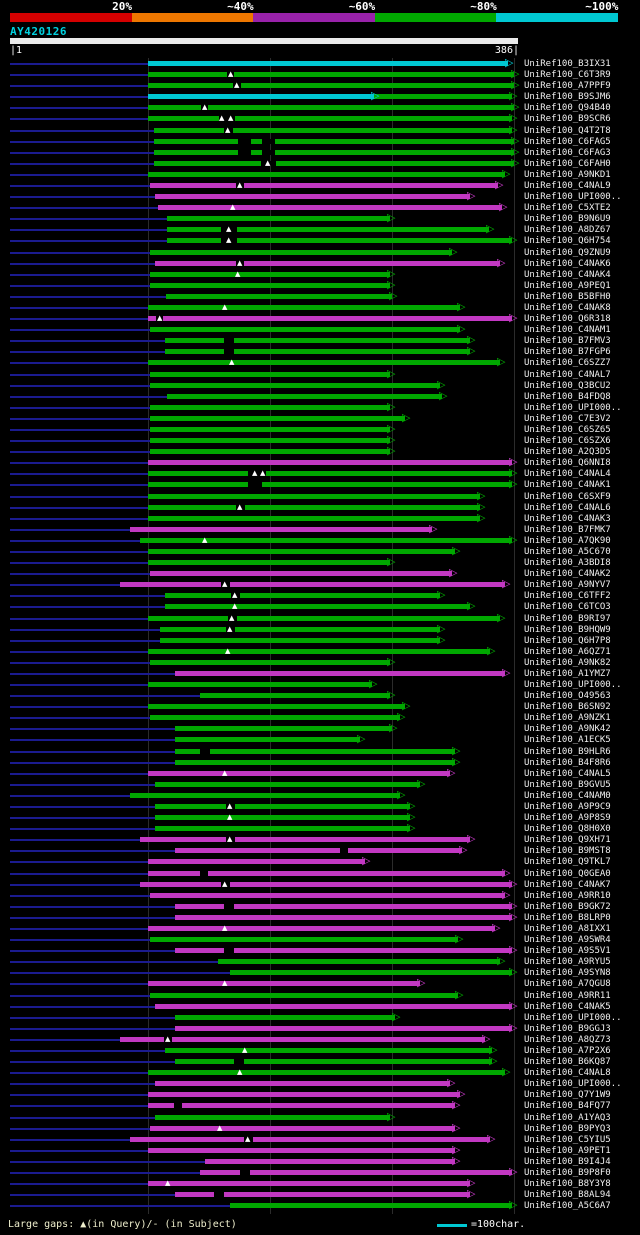  What do you see at coordinates (567, 1051) in the screenshot?
I see `hit-label: UniRef100_A7P2X6` at bounding box center [567, 1051].